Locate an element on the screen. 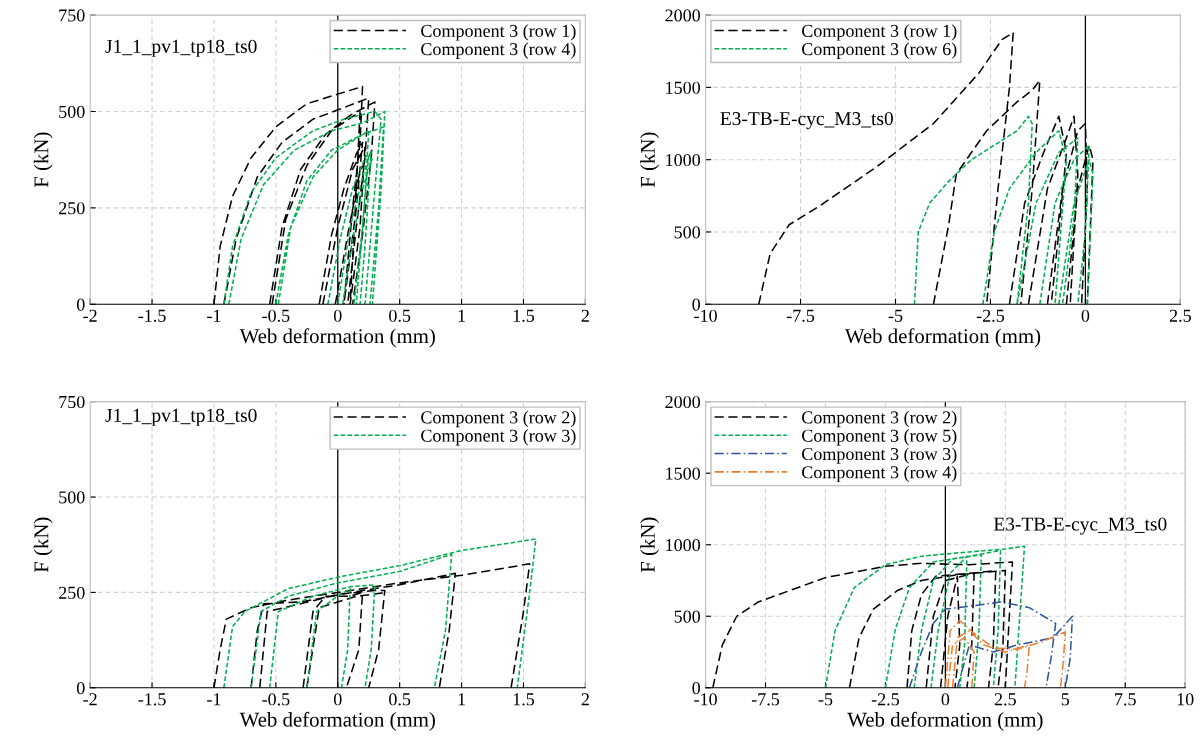 The height and width of the screenshot is (755, 1202). x-tick-label: 10 is located at coordinates (1185, 699).